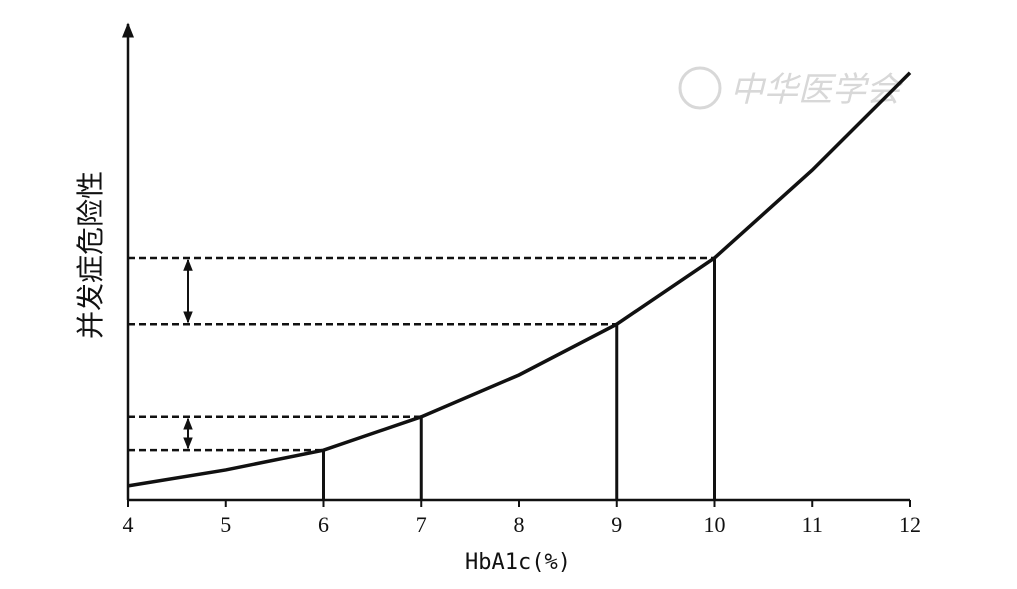 This screenshot has width=1017, height=589. Describe the element at coordinates (323, 524) in the screenshot. I see `x-tick-label: 6` at that location.